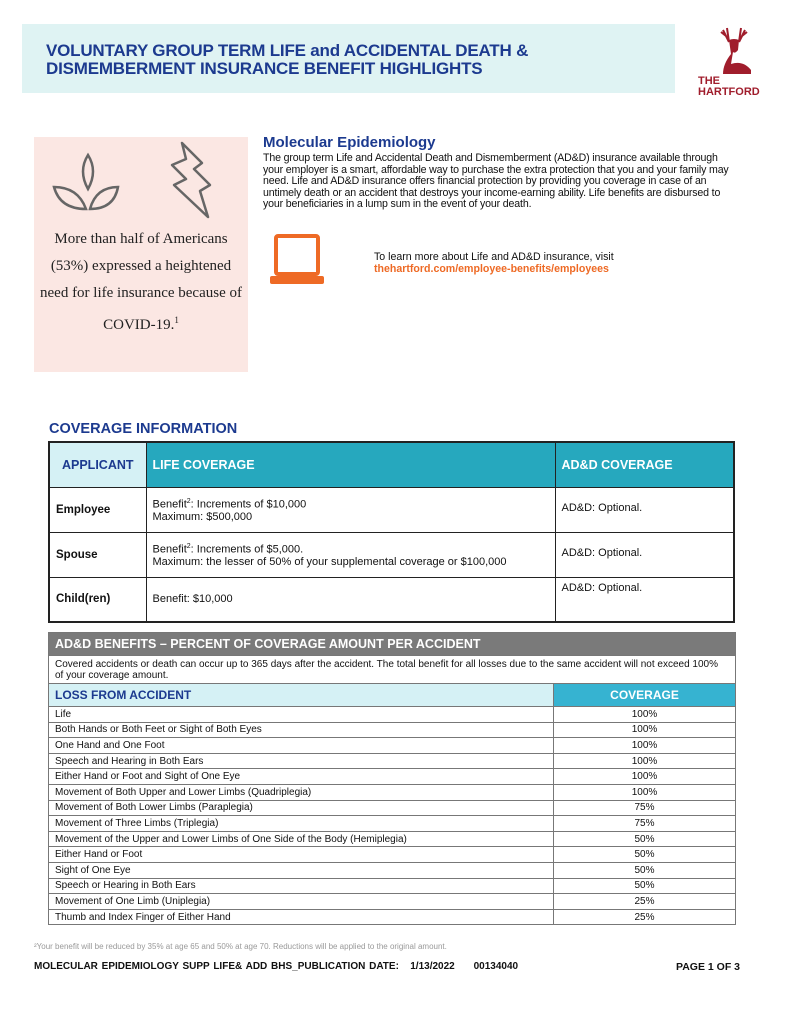 The image size is (791, 1024). I want to click on header-add-coverage: AD&D COVERAGE, so click(644, 464).